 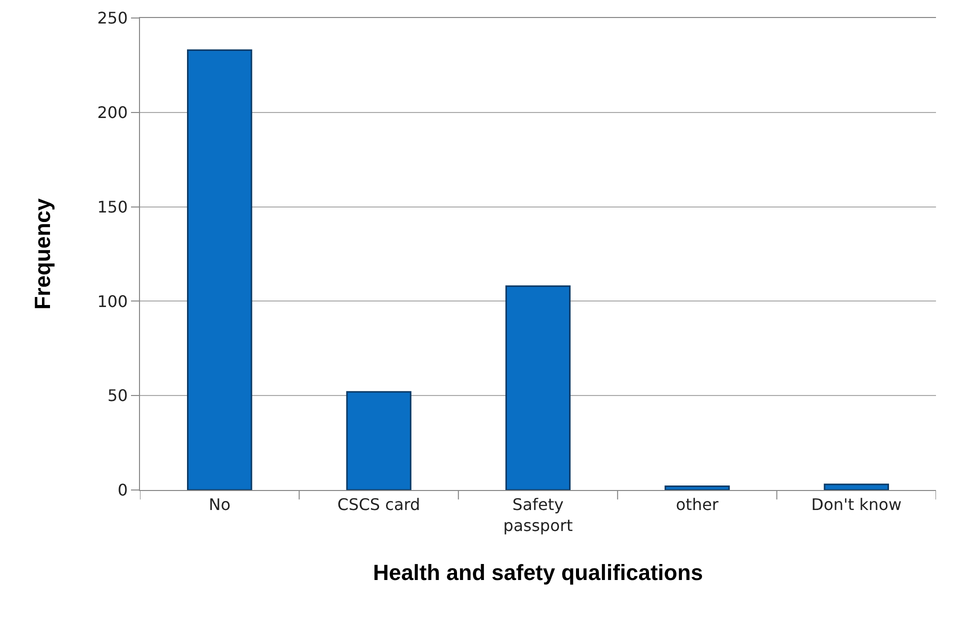 I want to click on x-tick-label: CSCS card, so click(x=378, y=504).